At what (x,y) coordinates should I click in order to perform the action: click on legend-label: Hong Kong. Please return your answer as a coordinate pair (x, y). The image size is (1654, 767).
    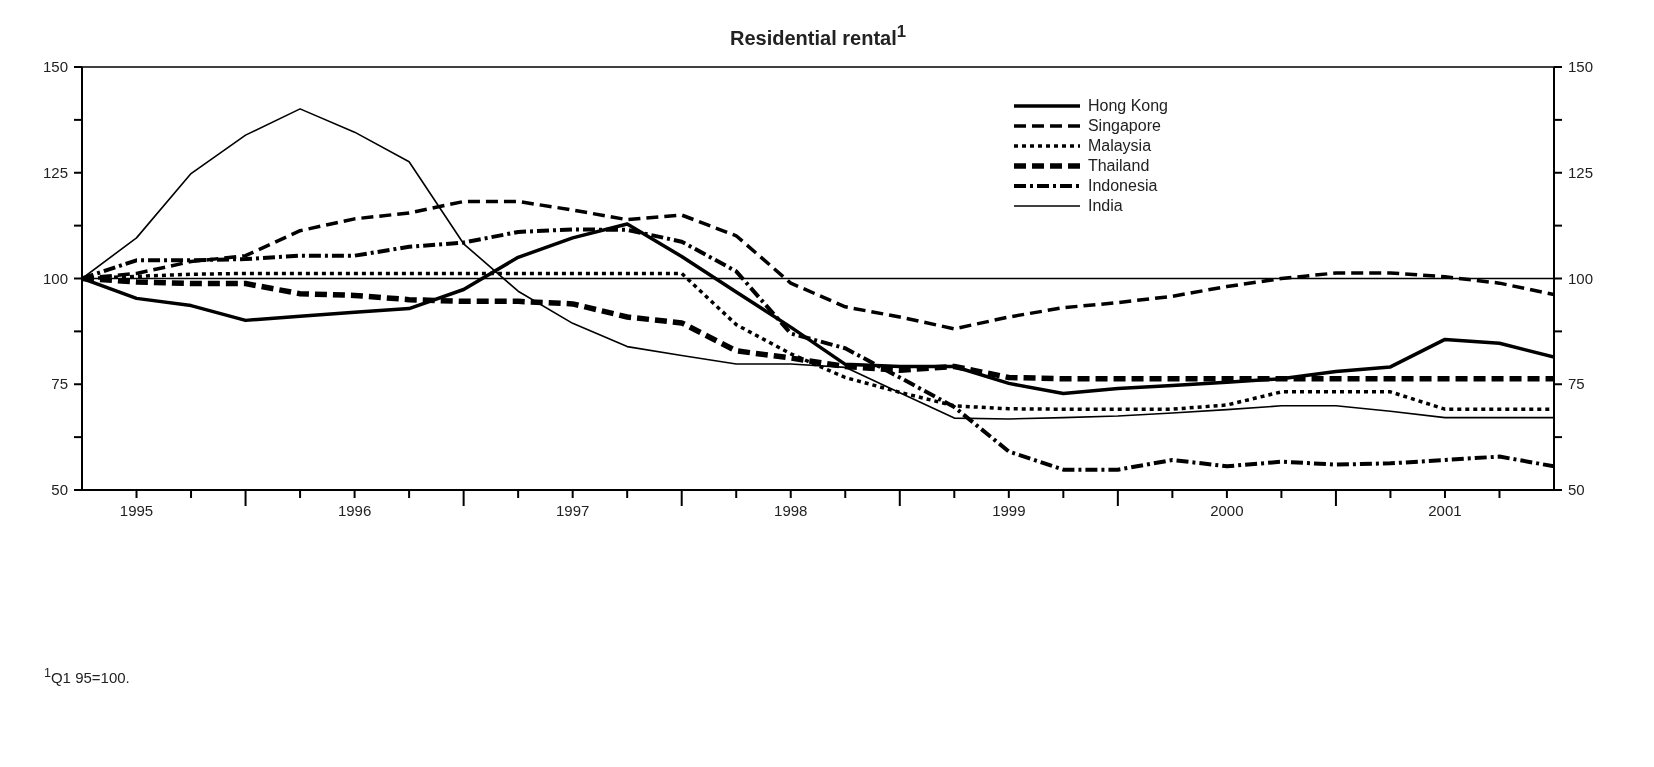
    Looking at the image, I should click on (1127, 105).